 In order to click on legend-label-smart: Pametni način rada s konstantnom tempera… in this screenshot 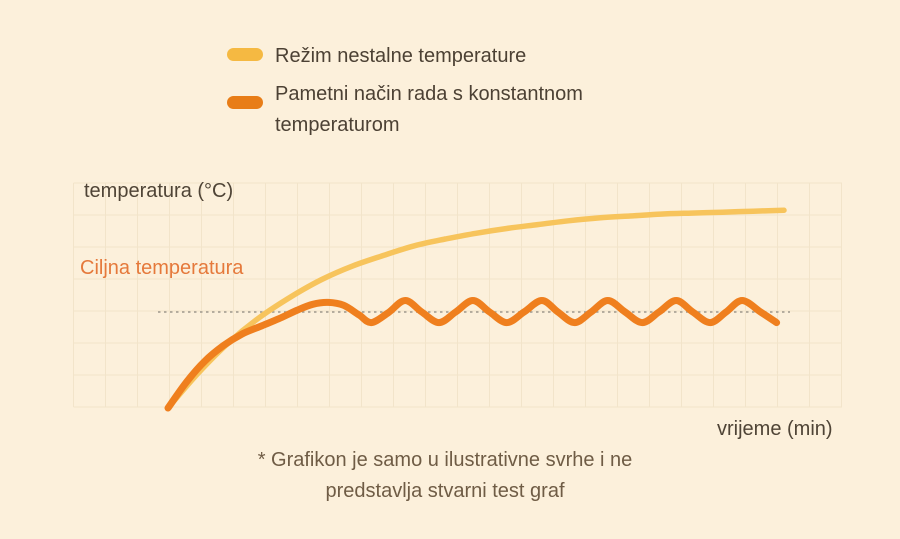, I will do `click(429, 109)`.